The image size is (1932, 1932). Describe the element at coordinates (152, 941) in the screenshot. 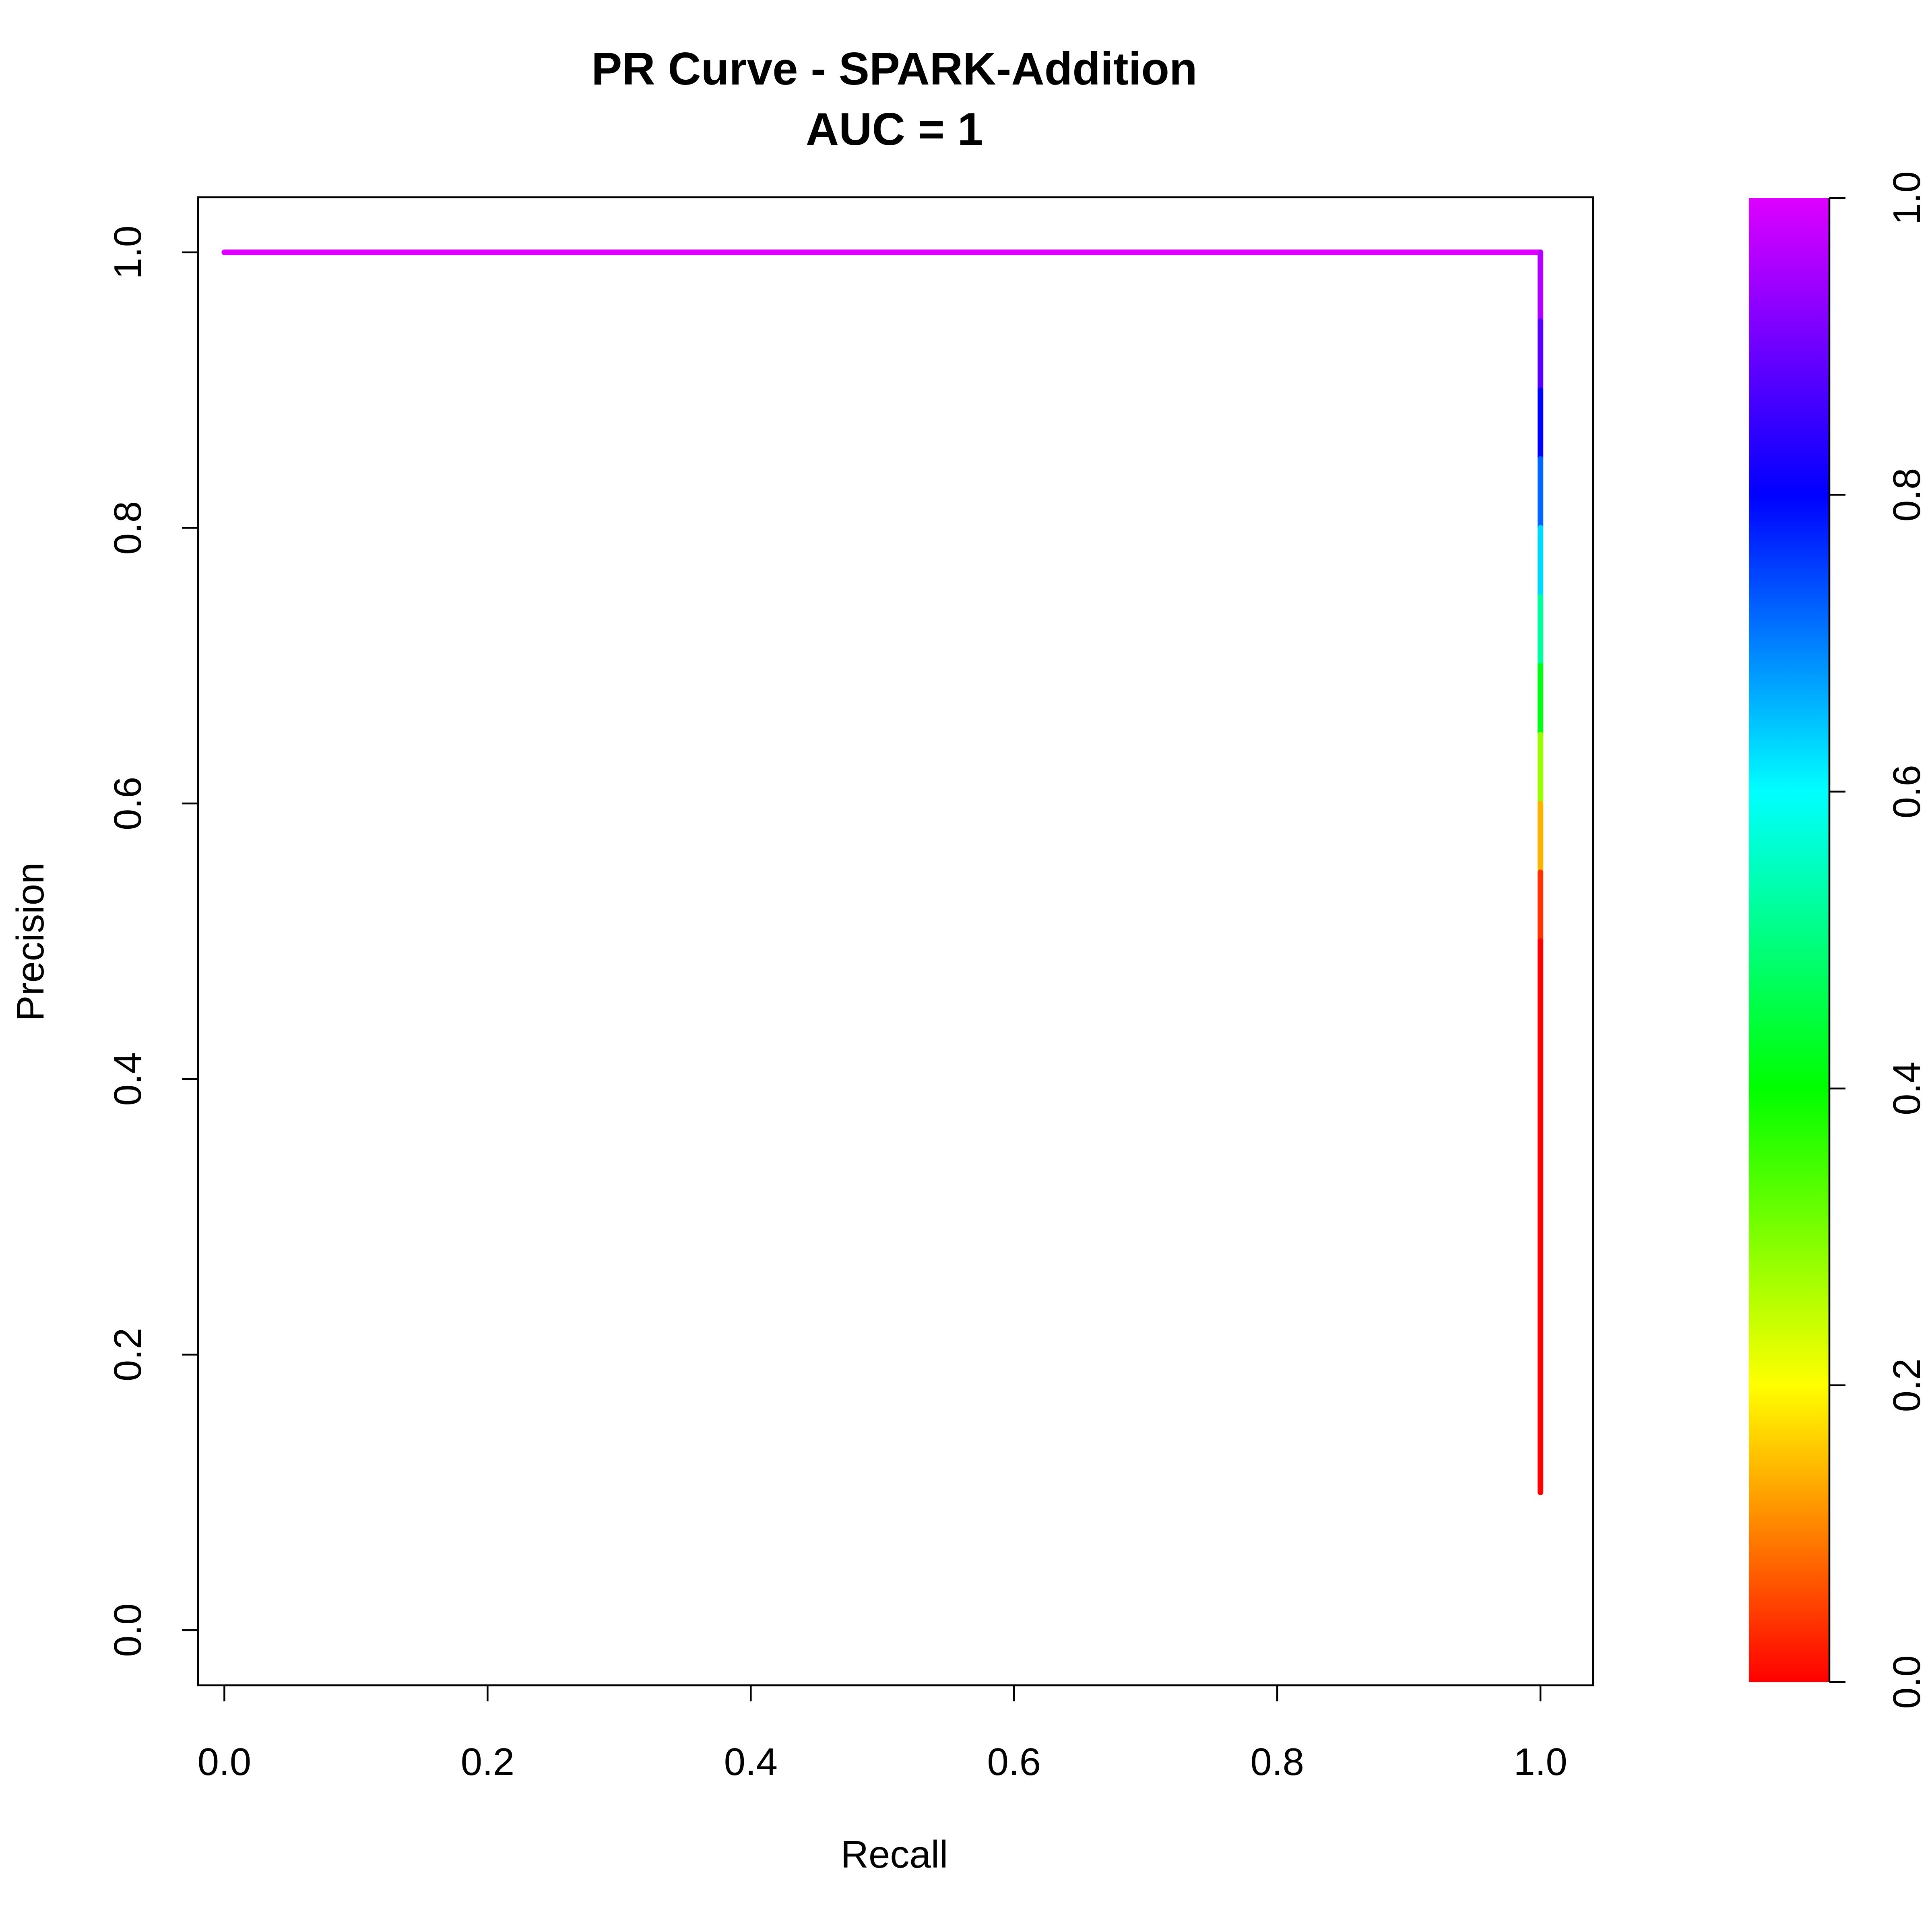

I see `y-axis: 0.0 0.2 0.4 0.6 0.8 1.0` at that location.